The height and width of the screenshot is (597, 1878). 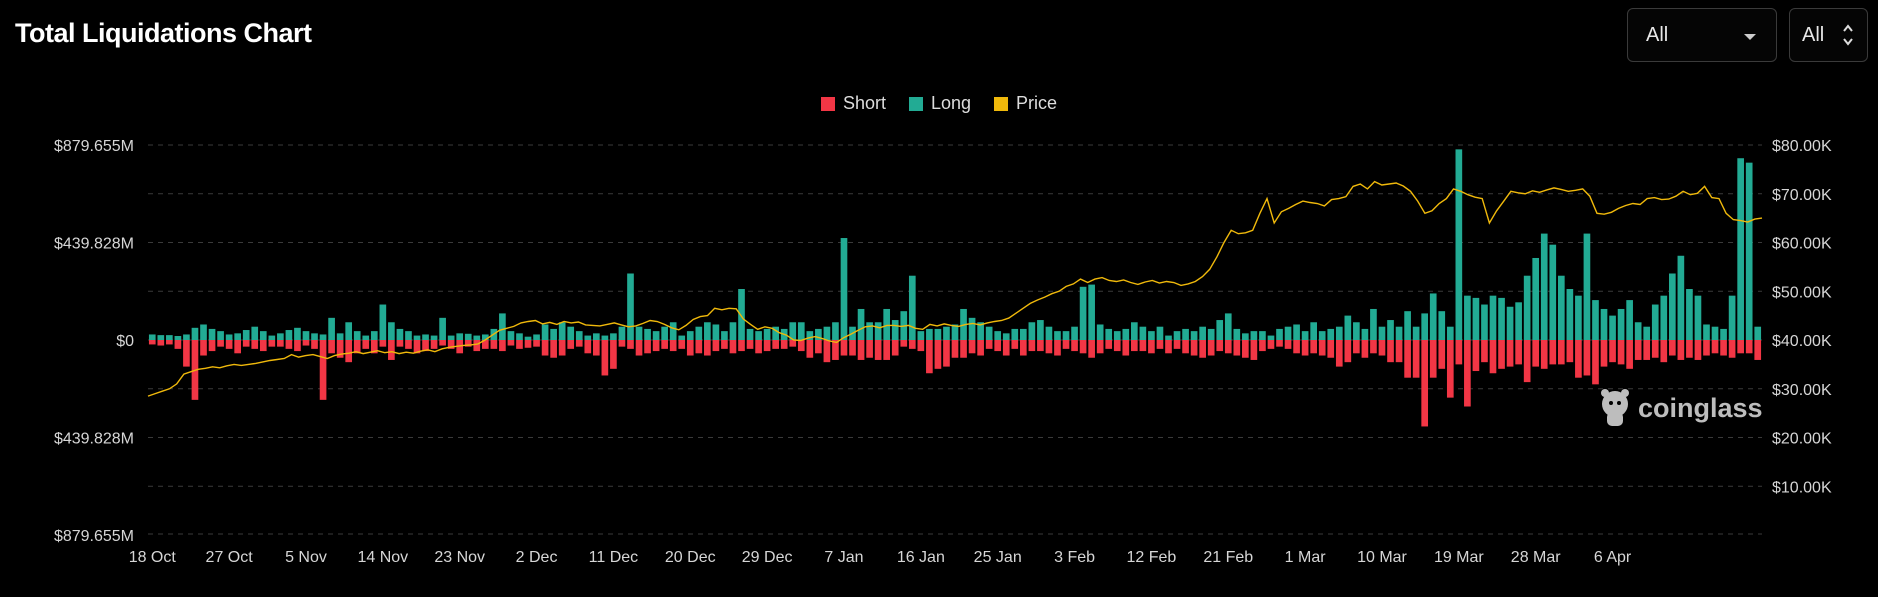 I want to click on legend-item-long: Long, so click(x=939, y=103).